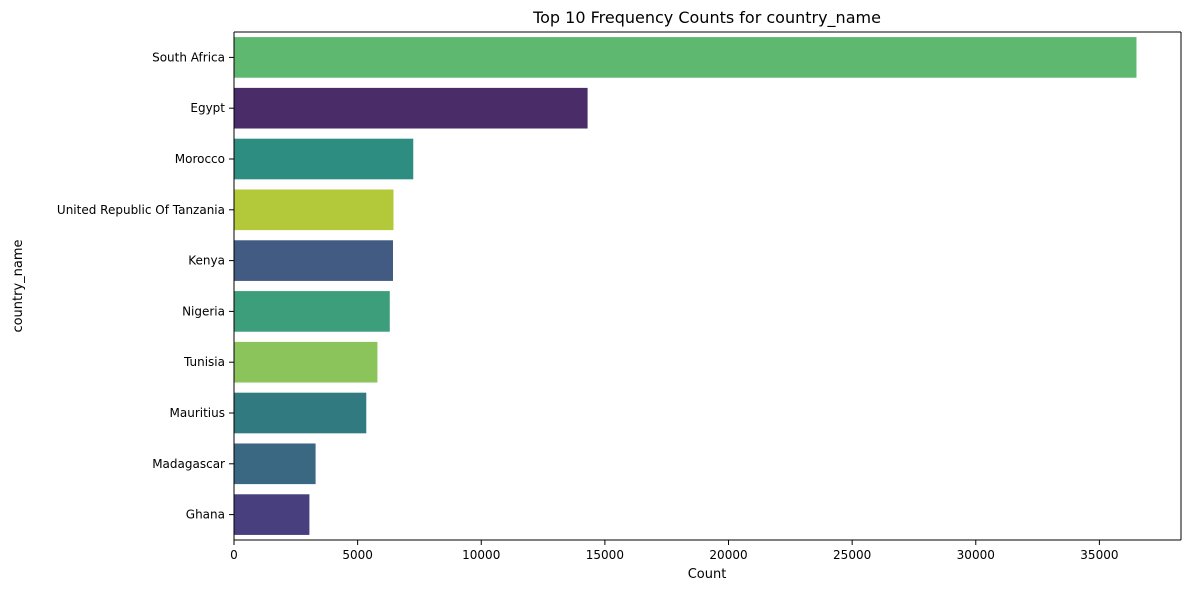 This screenshot has width=1189, height=590. I want to click on bar-nigeria, so click(312, 311).